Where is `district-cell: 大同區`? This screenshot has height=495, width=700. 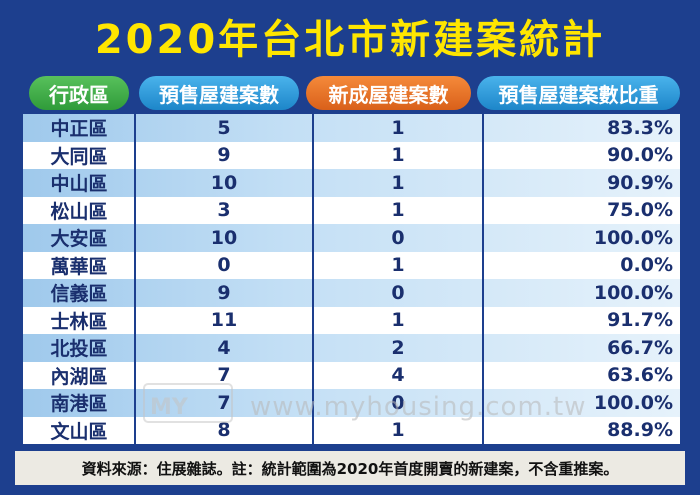
district-cell: 大同區 is located at coordinates (79, 156).